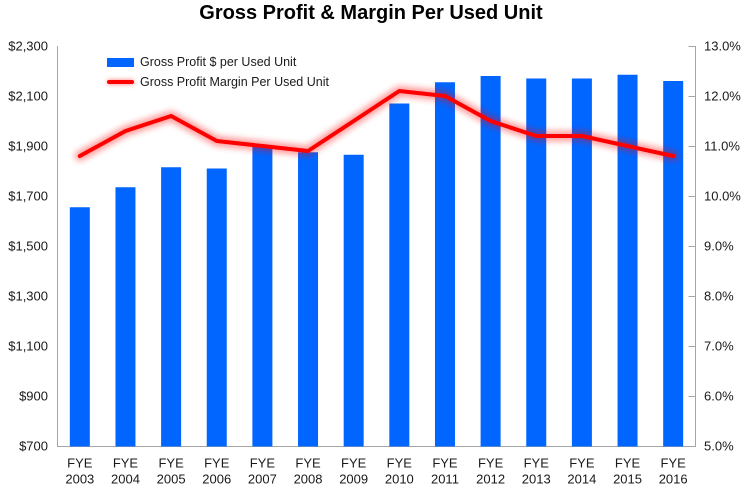 The image size is (742, 494). I want to click on legend-item-gross-profit: Gross Profit $ per Used Unit, so click(218, 62).